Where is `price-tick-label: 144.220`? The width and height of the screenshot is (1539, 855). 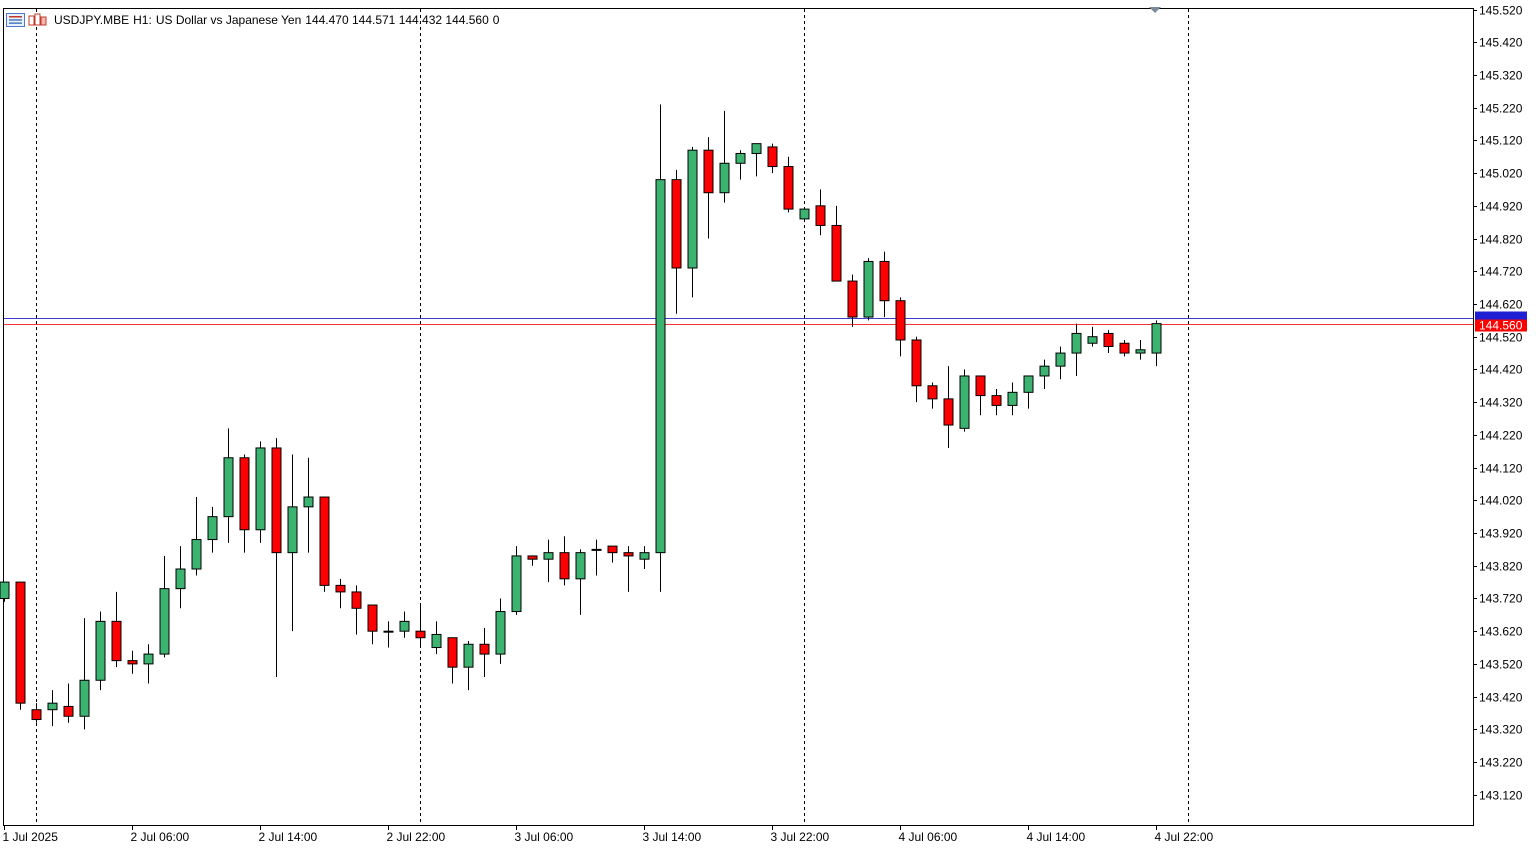 price-tick-label: 144.220 is located at coordinates (1501, 436).